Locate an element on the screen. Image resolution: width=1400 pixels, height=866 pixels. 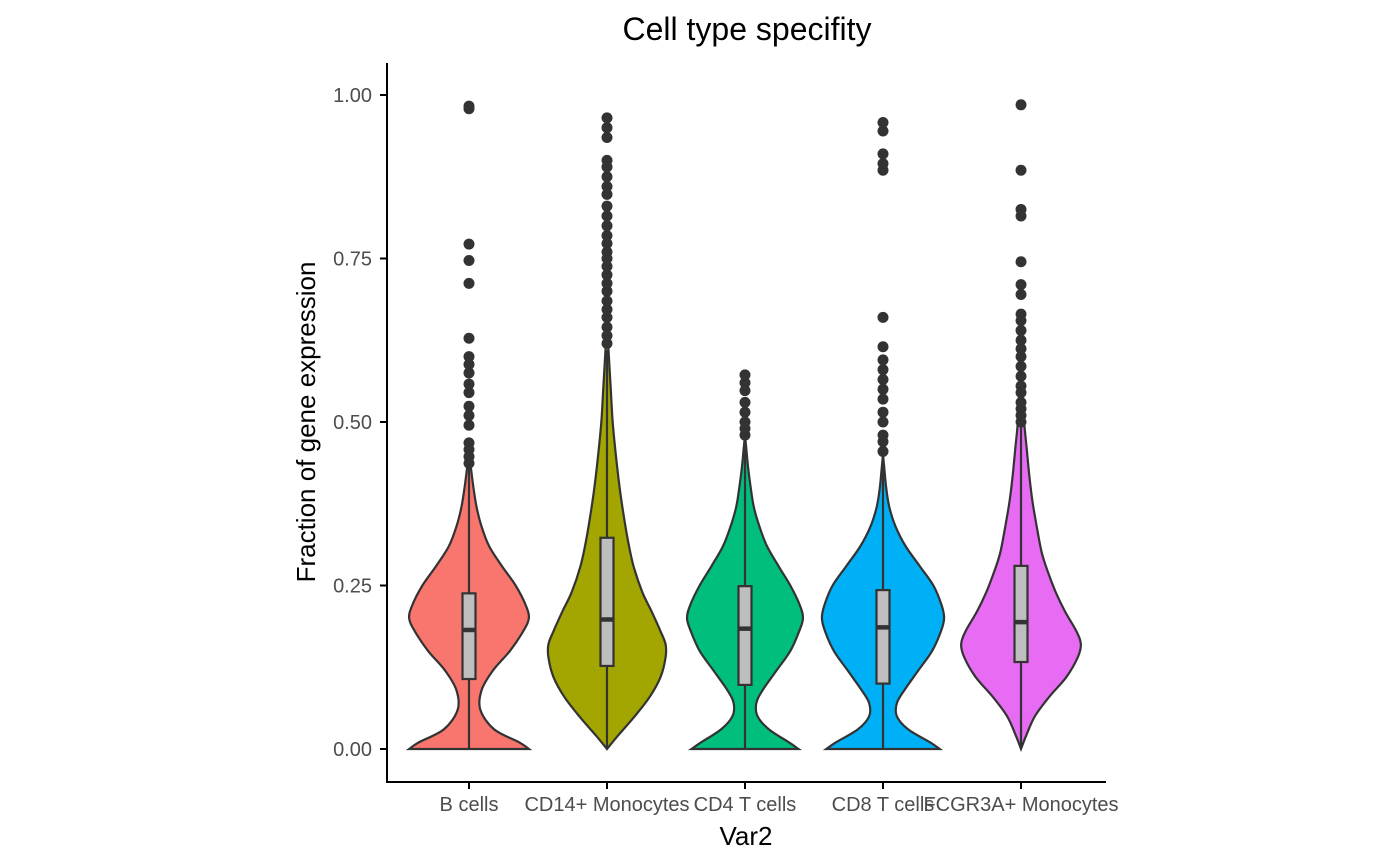
y-tick-label: 0.00 is located at coordinates (352, 750).